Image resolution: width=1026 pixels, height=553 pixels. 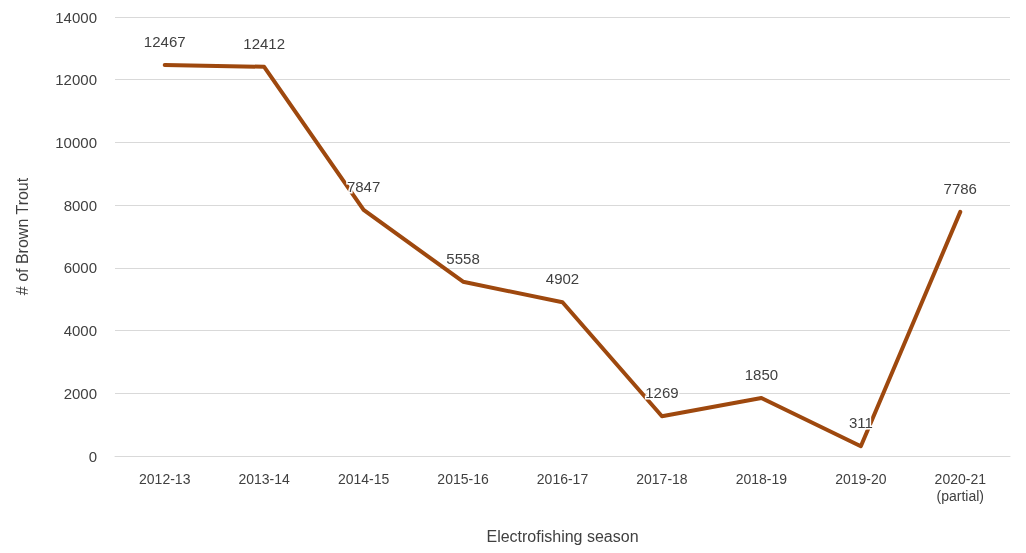 What do you see at coordinates (662, 393) in the screenshot?
I see `data-label: 1269` at bounding box center [662, 393].